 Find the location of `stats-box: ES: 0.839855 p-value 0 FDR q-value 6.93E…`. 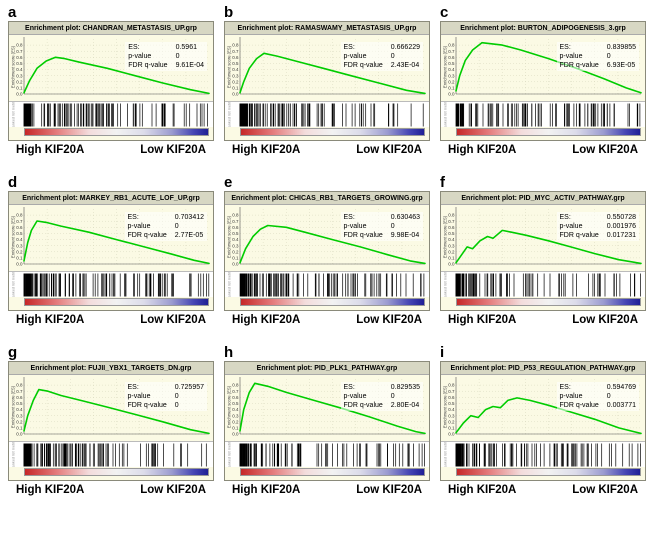

stats-box: ES: 0.839855 p-value 0 FDR q-value 6.93E… is located at coordinates (597, 57).